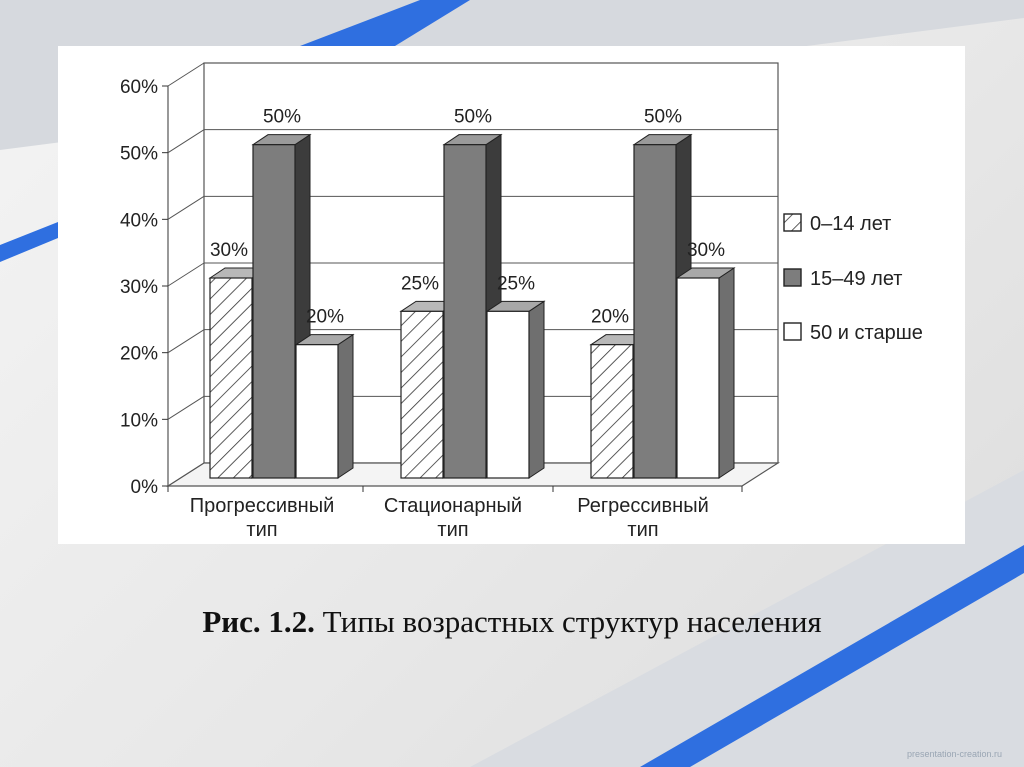  What do you see at coordinates (572, 621) in the screenshot?
I see `caption-text: Типы возрастных структур населения` at bounding box center [572, 621].